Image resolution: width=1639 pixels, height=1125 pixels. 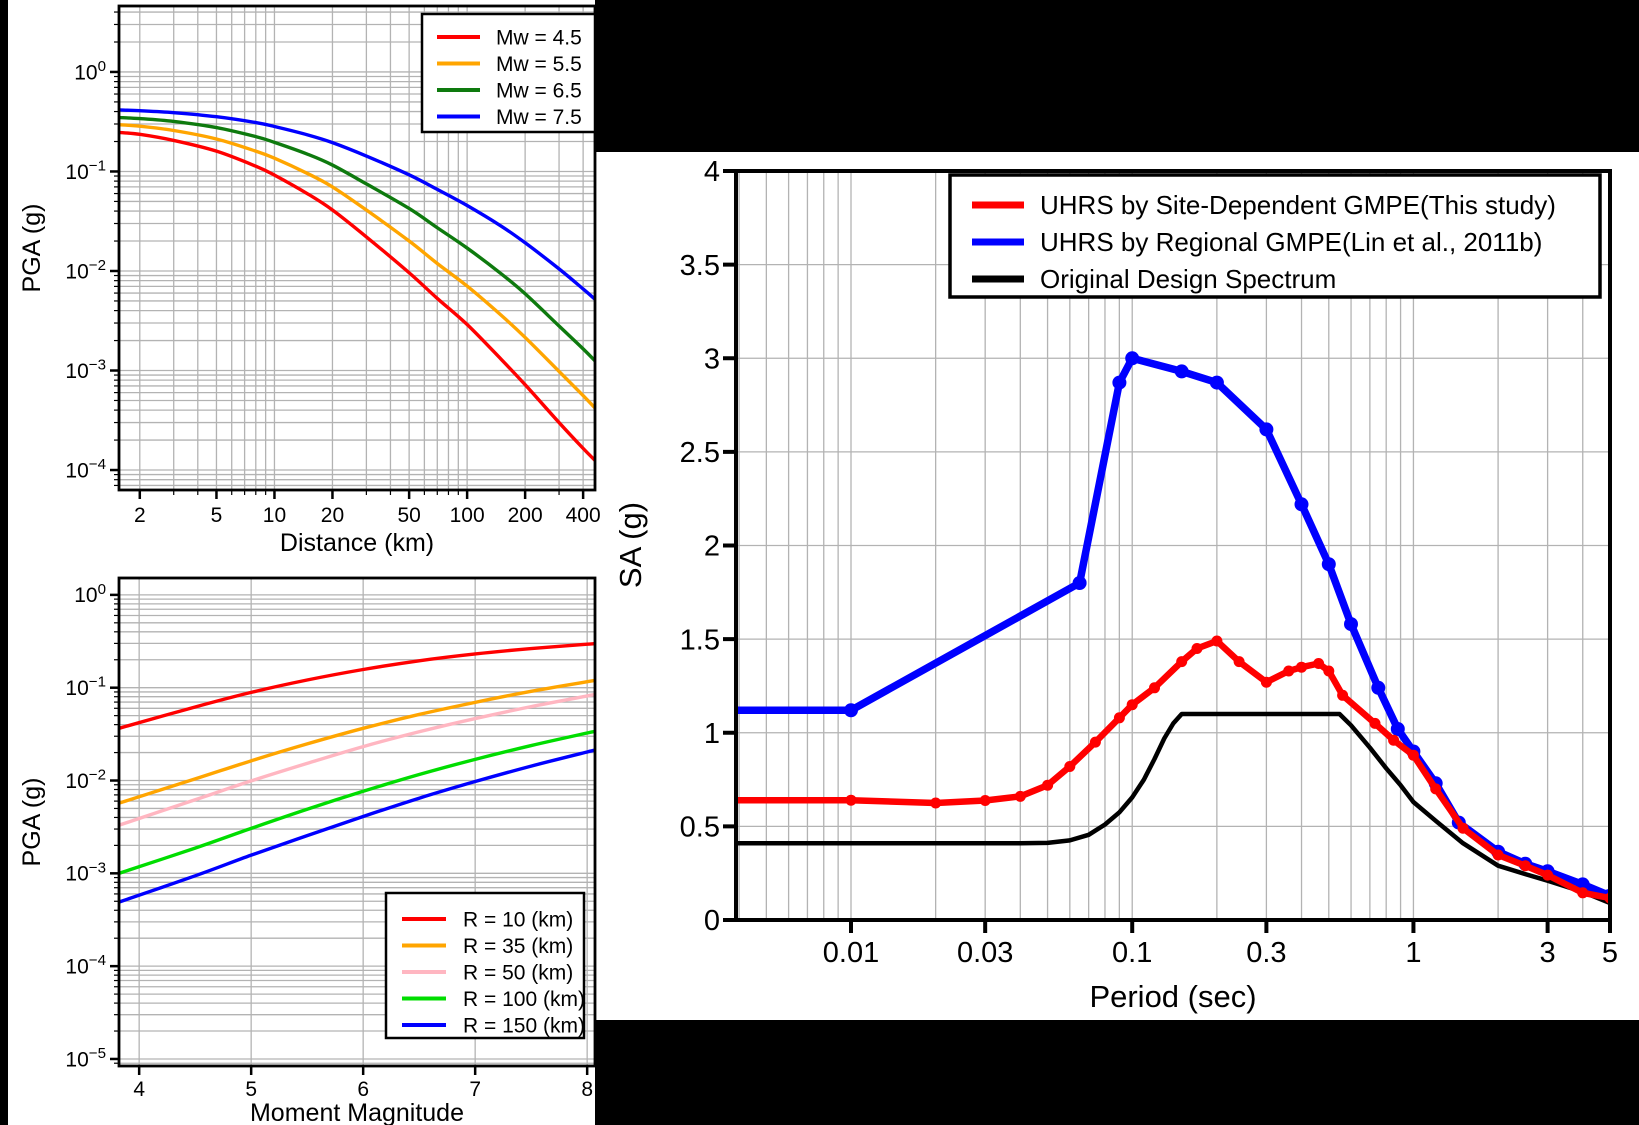 I want to click on x-tick-label: 100, so click(x=467, y=515).